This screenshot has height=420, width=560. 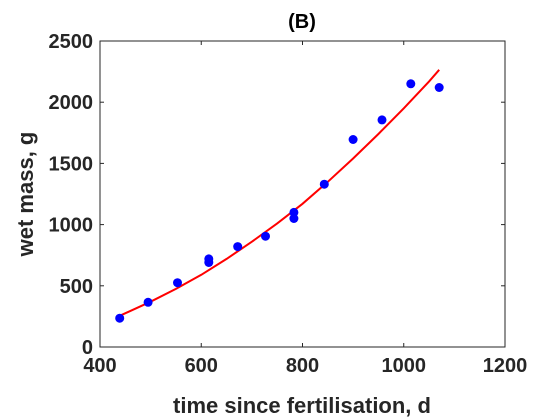 What do you see at coordinates (71, 42) in the screenshot?
I see `y-tick-label: 2500` at bounding box center [71, 42].